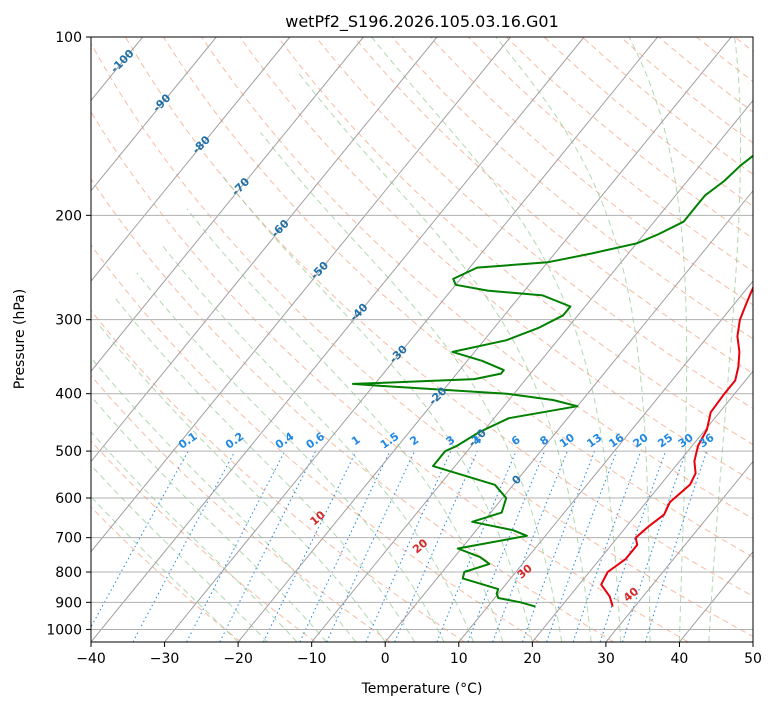 This screenshot has height=708, width=775. Describe the element at coordinates (91, 659) in the screenshot. I see `x-tick-label: −40` at that location.